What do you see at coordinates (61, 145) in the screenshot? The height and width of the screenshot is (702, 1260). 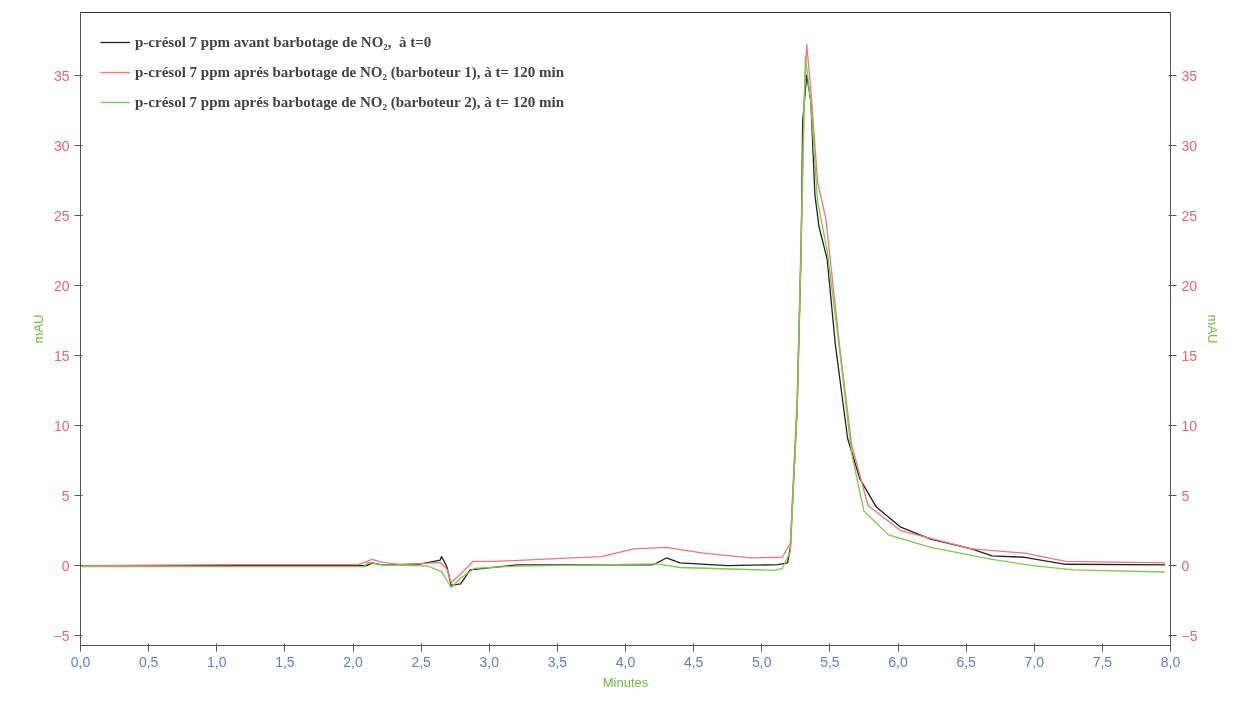 I see `y-tick-label: 30` at bounding box center [61, 145].